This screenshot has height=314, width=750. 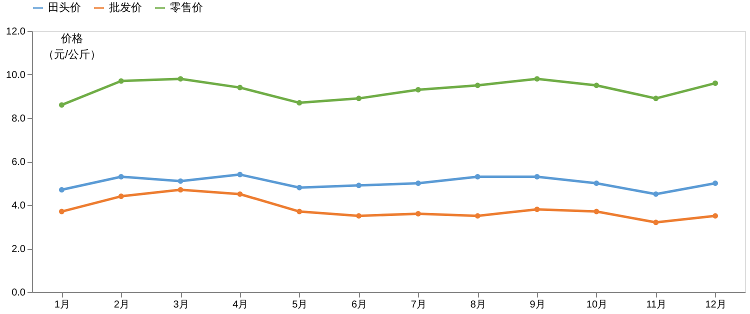 I want to click on legend-label: 田头价, so click(x=64, y=7).